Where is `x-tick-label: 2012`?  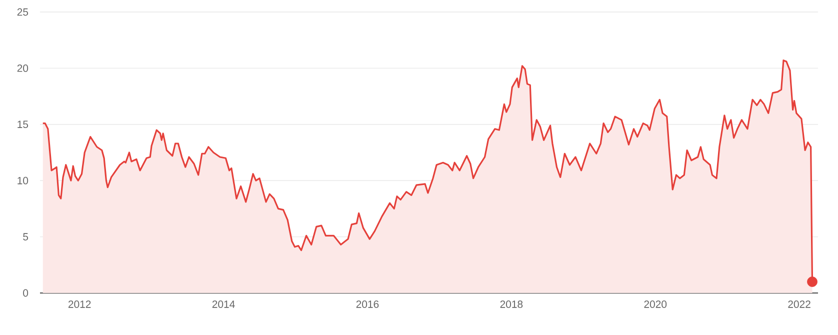
x-tick-label: 2012 is located at coordinates (79, 304).